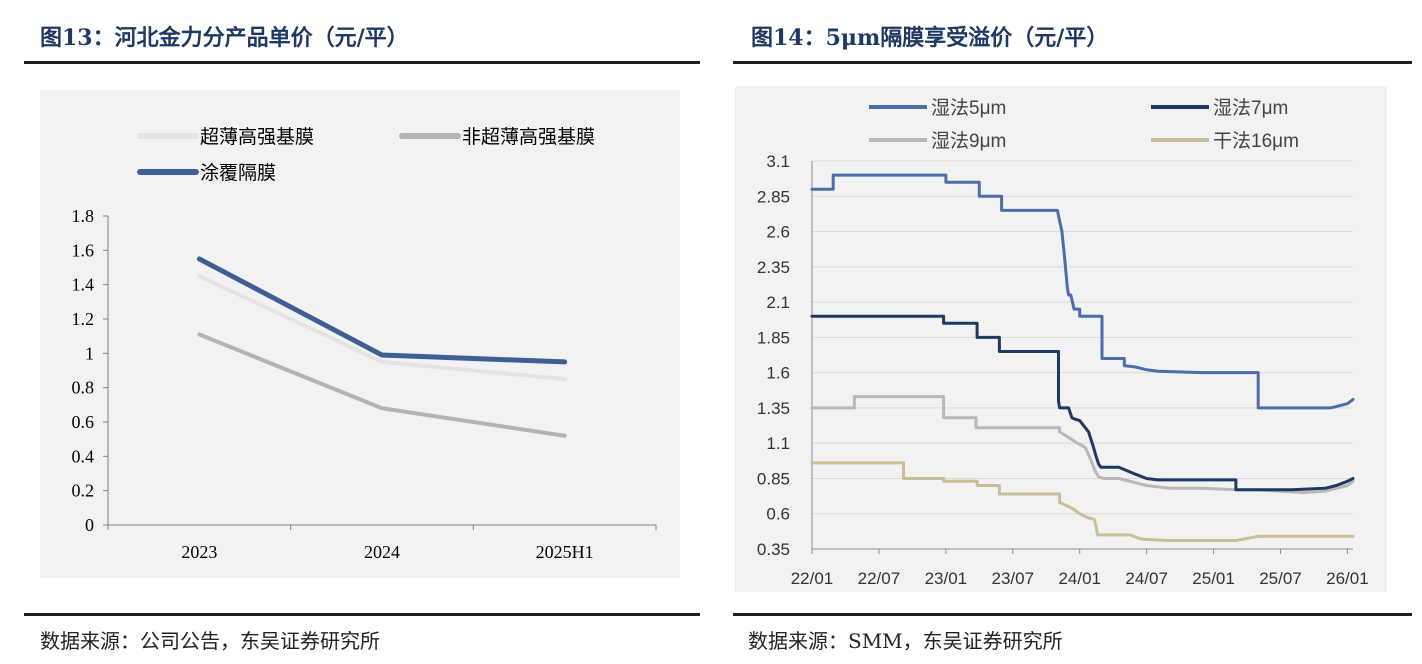  I want to click on legend-label: 湿法7μm, so click(1250, 108).